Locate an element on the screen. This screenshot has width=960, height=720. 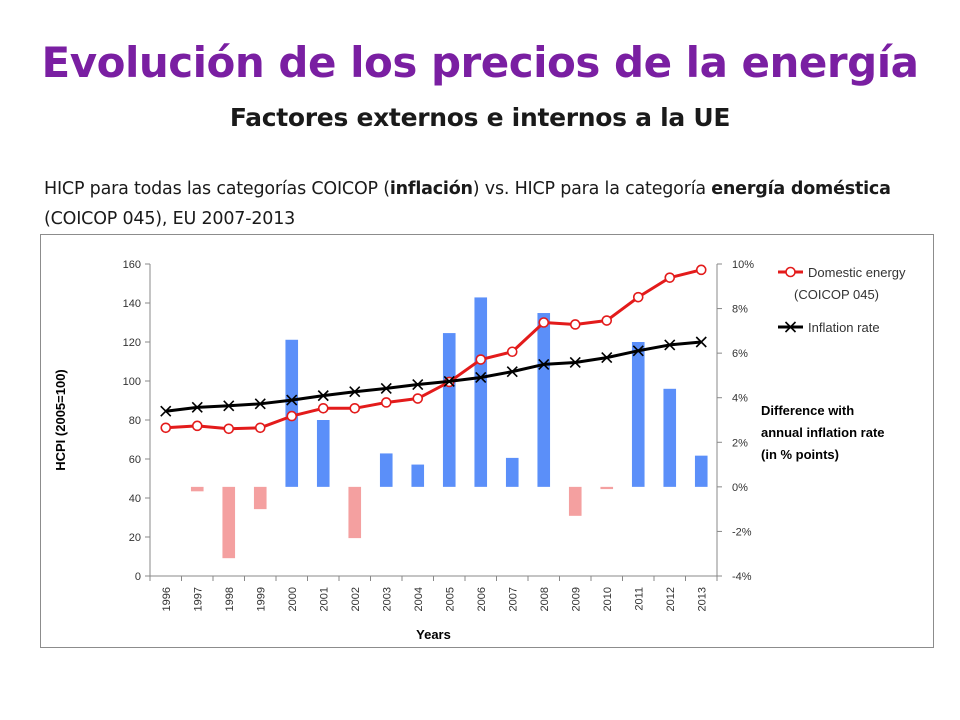
x-tick-label: 2002 is located at coordinates (356, 599).